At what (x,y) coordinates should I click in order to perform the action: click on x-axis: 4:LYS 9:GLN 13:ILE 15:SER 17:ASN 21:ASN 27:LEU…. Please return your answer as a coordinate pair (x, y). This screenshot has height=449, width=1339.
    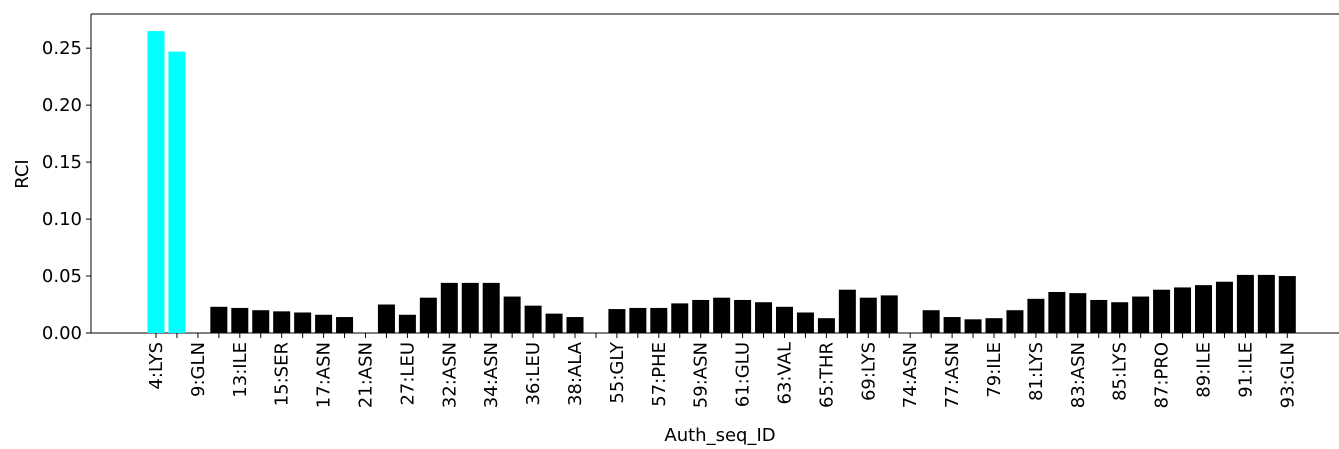
    Looking at the image, I should click on (722, 371).